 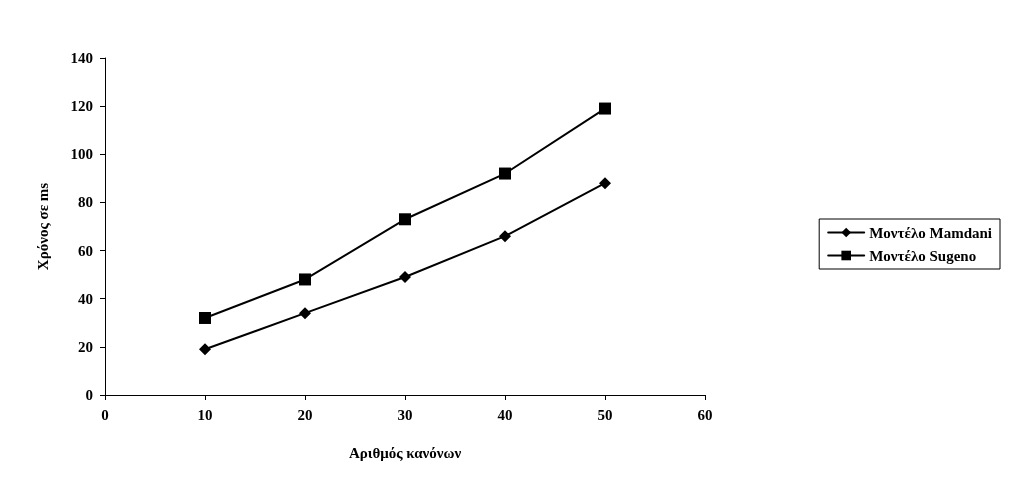 I want to click on x-tick-label: 60, so click(x=705, y=414).